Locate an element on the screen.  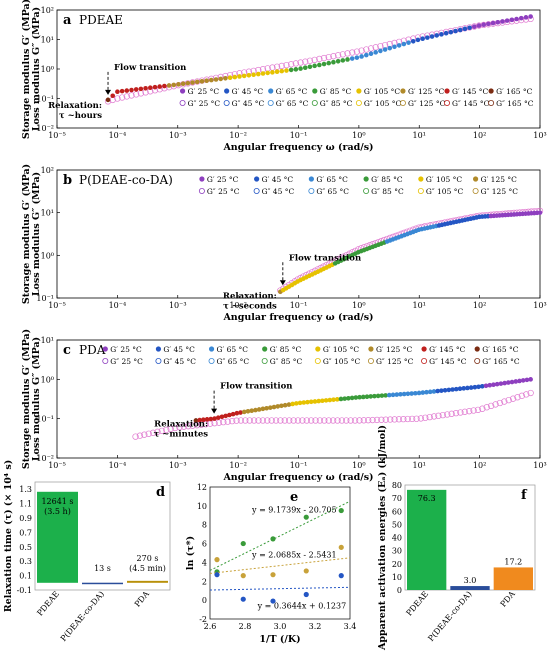
y-tick-label: -2 is located at coordinates (203, 619).